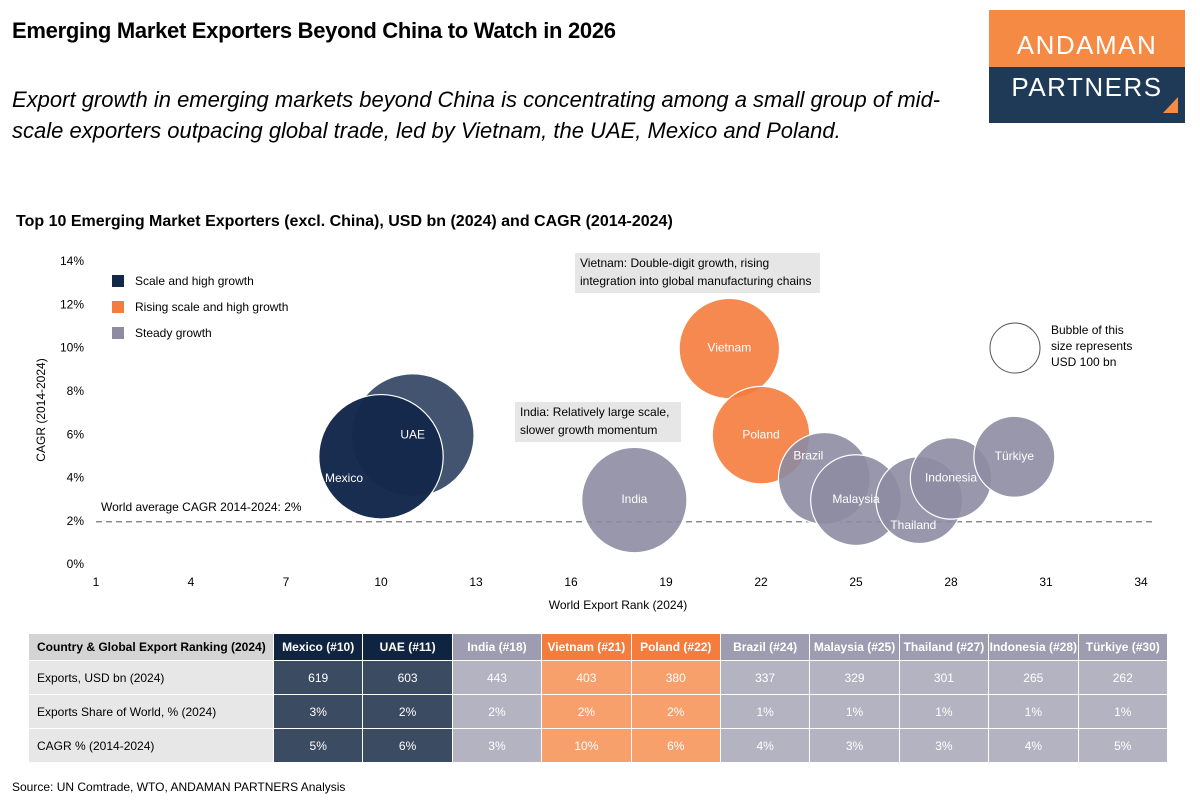 This screenshot has height=800, width=1200. I want to click on x-tick-label: 10, so click(381, 582).